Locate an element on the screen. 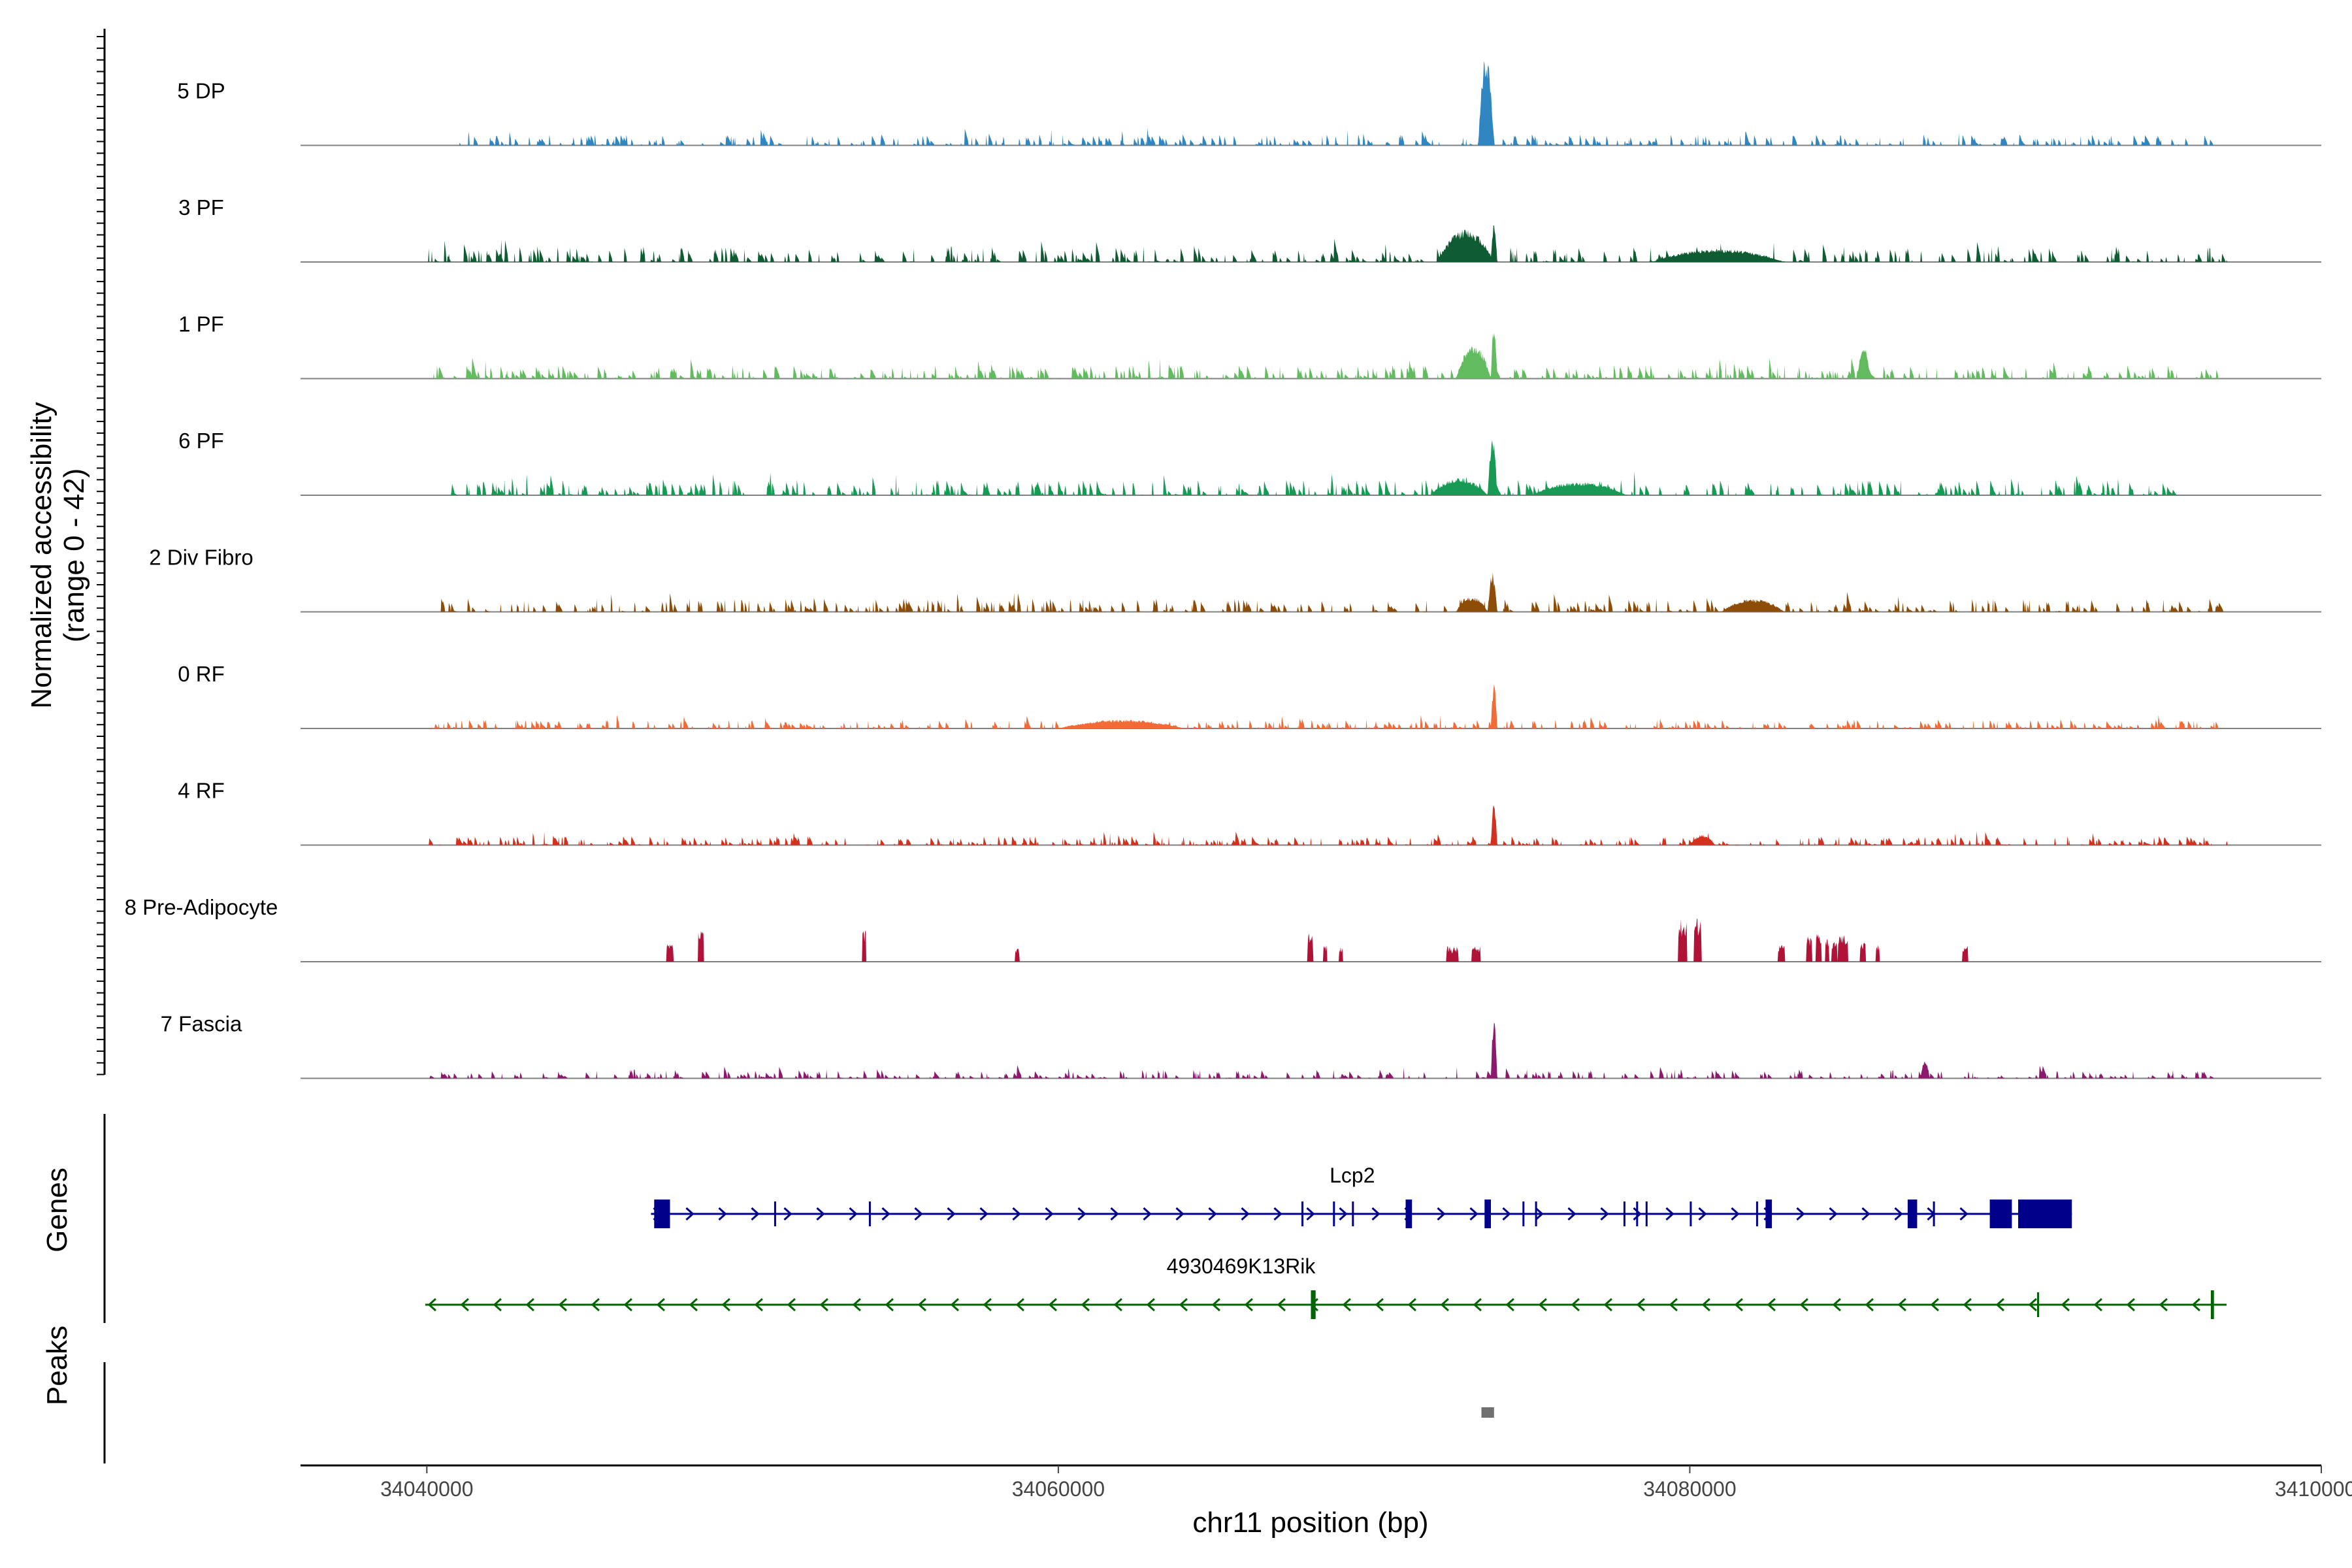  coverage-track-8: 7 Fascia is located at coordinates (1241, 1045).